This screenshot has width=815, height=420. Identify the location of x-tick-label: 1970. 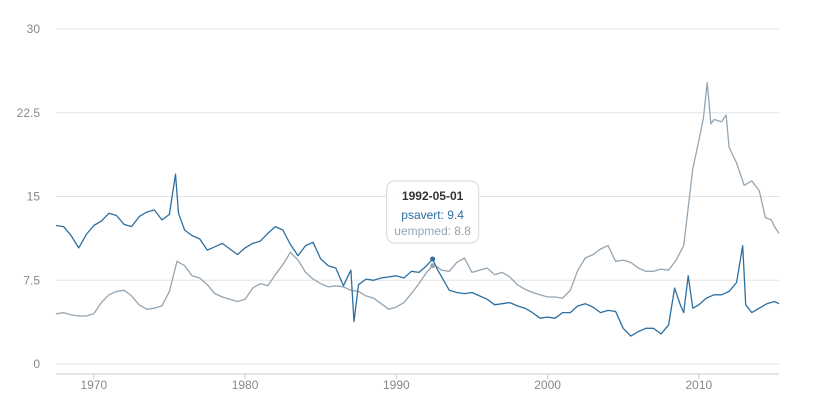
(93, 385).